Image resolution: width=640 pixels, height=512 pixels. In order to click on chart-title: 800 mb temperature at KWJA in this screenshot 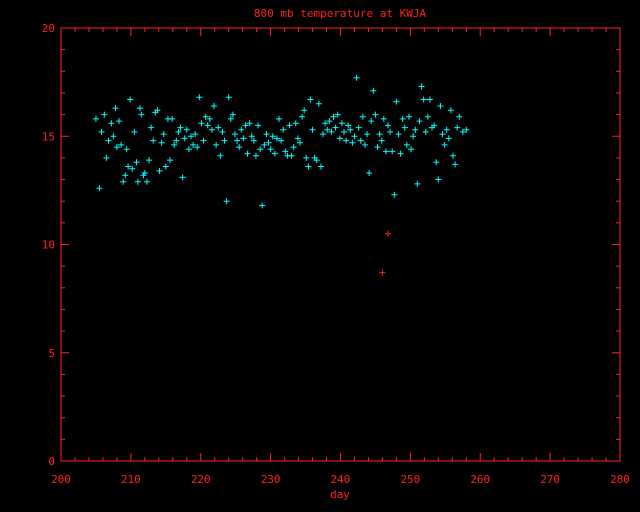, I will do `click(340, 13)`.